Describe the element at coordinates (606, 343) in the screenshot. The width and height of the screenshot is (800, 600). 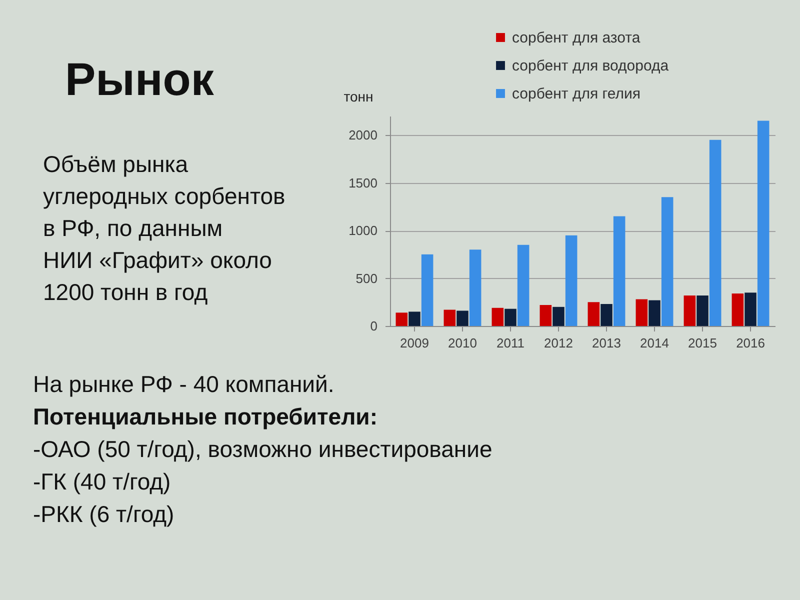
I see `x-tick-label: 2013` at that location.